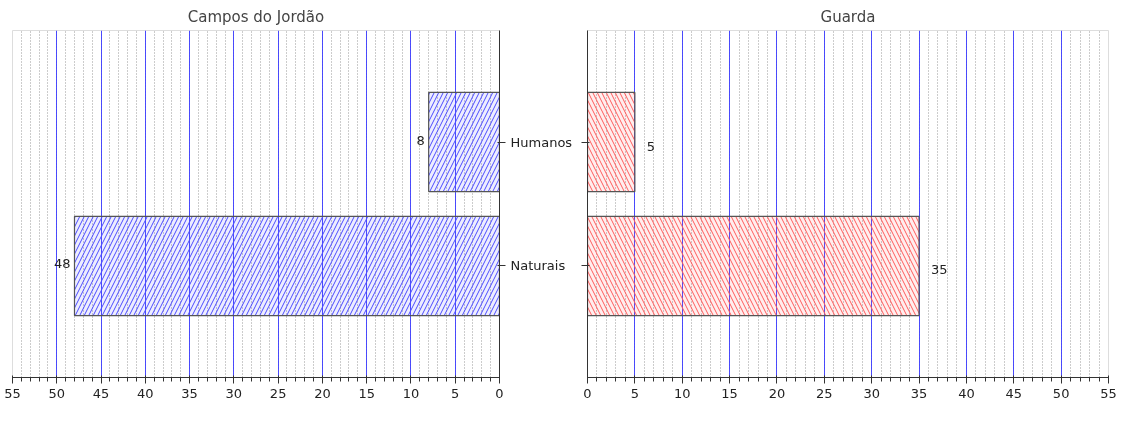  Describe the element at coordinates (420, 140) in the screenshot. I see `data-label: 8` at that location.